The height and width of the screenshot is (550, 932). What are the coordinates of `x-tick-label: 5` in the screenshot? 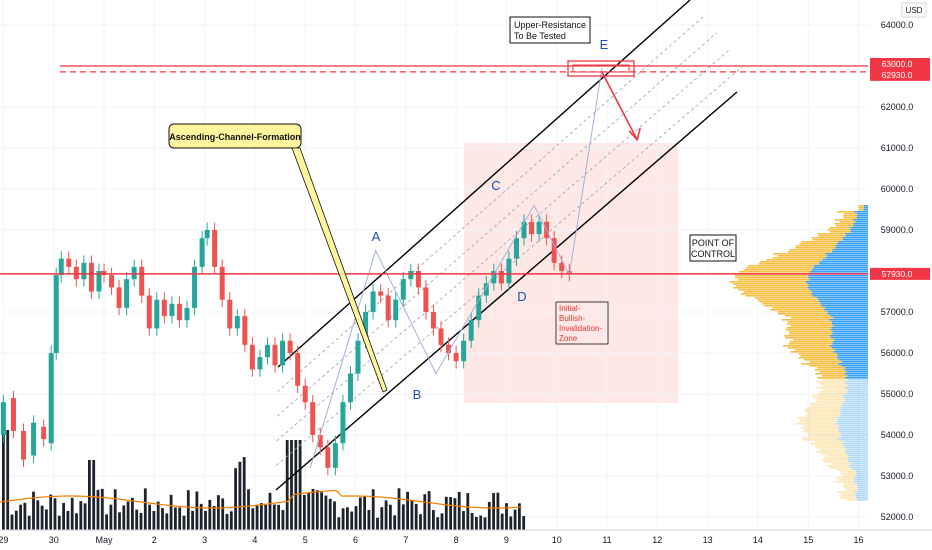 It's located at (305, 540).